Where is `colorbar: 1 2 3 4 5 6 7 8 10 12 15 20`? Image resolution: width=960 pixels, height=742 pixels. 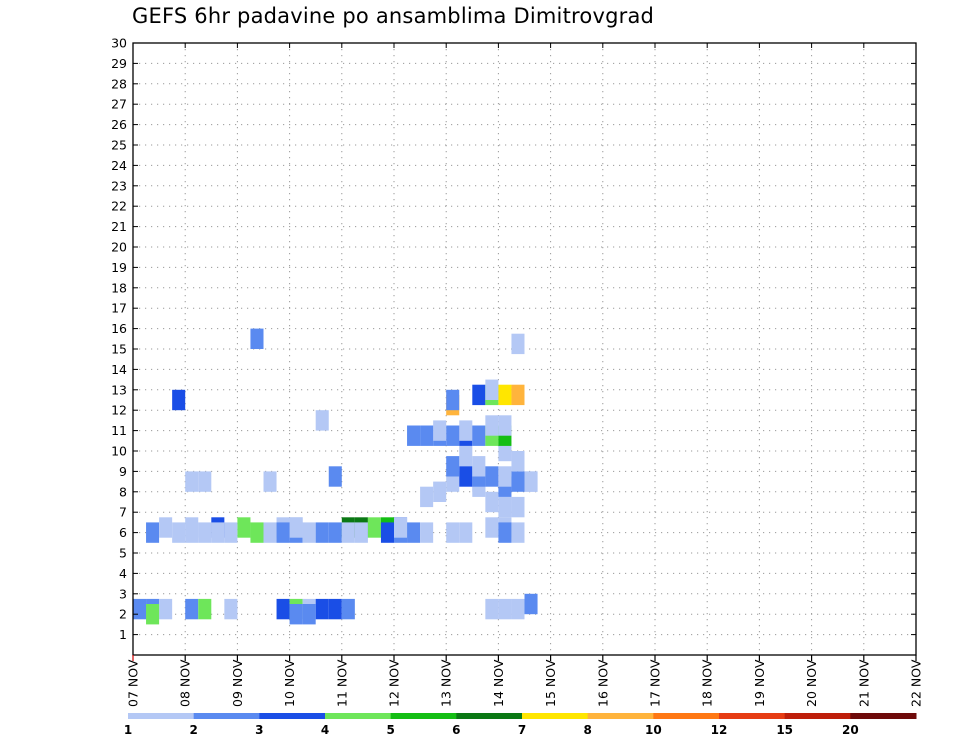 colorbar: 1 2 3 4 5 6 7 8 10 12 15 20 is located at coordinates (520, 725).